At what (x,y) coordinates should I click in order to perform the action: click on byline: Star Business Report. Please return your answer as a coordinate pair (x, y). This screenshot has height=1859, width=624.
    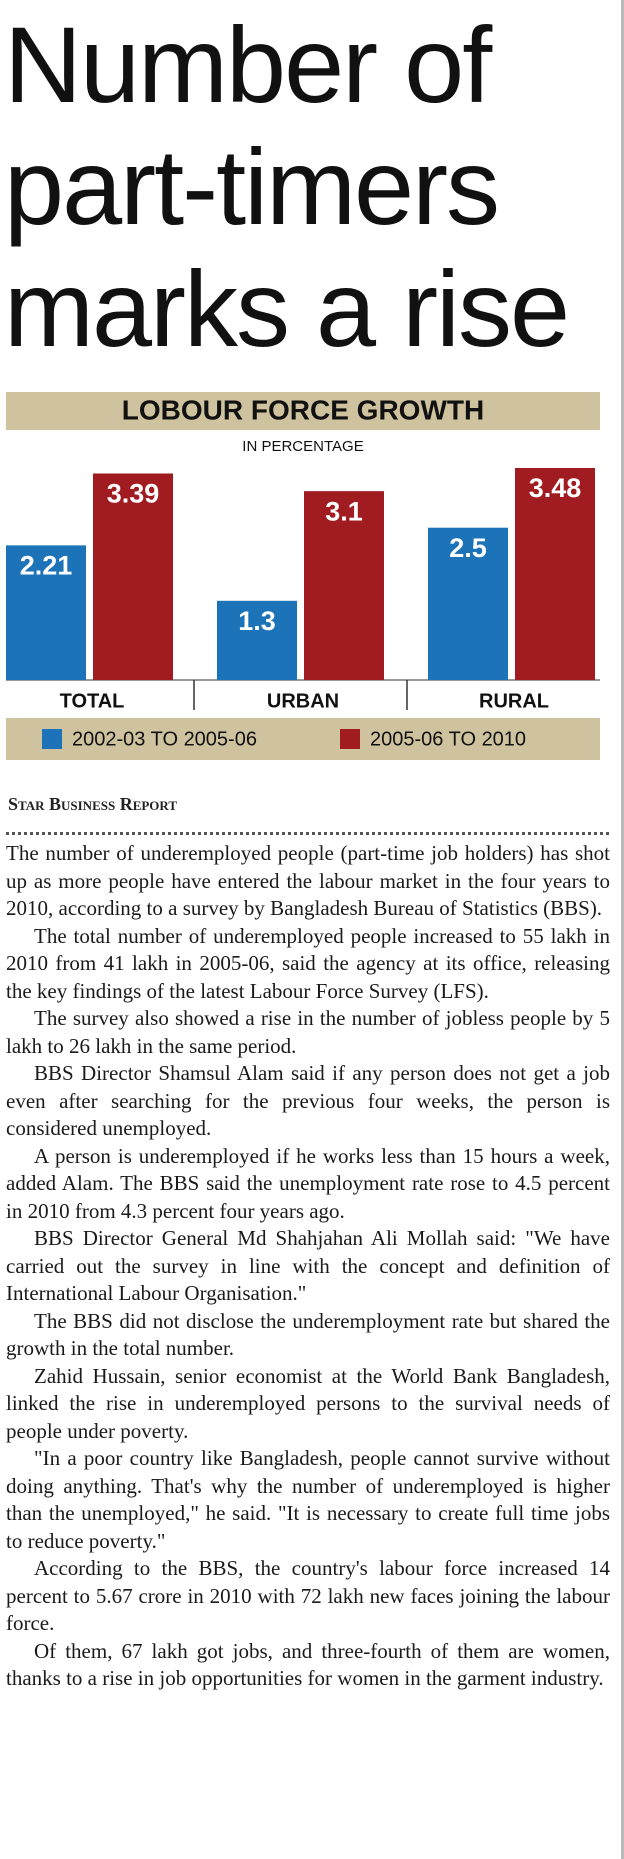
    Looking at the image, I should click on (93, 804).